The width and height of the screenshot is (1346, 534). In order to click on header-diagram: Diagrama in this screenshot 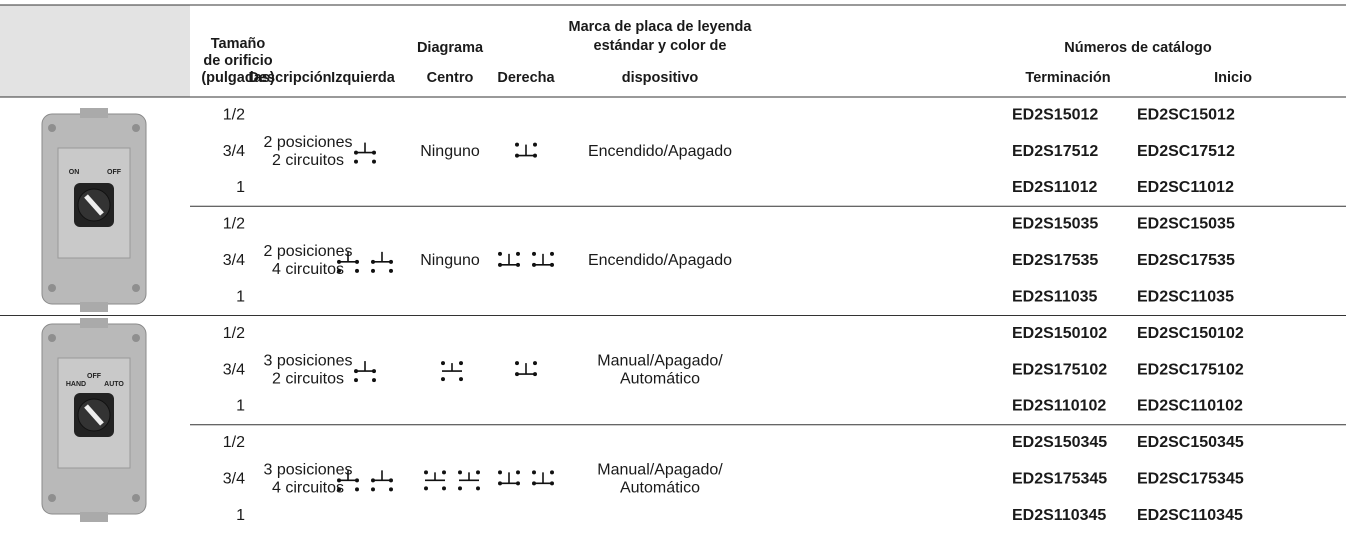, I will do `click(450, 48)`.